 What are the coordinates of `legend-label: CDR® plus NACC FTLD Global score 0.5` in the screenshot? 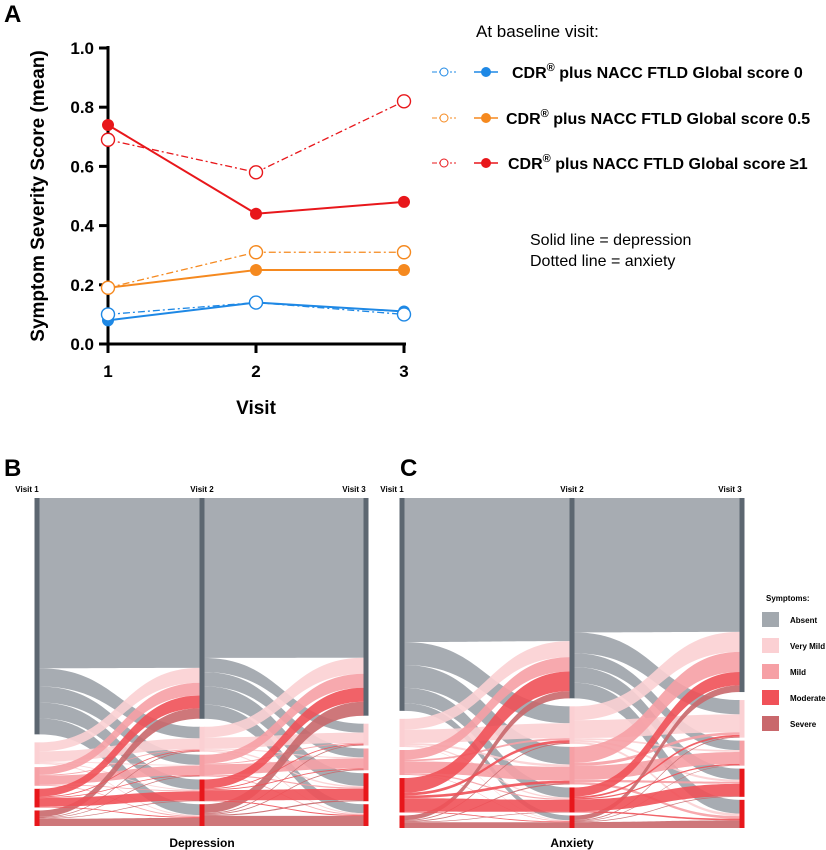 It's located at (658, 118).